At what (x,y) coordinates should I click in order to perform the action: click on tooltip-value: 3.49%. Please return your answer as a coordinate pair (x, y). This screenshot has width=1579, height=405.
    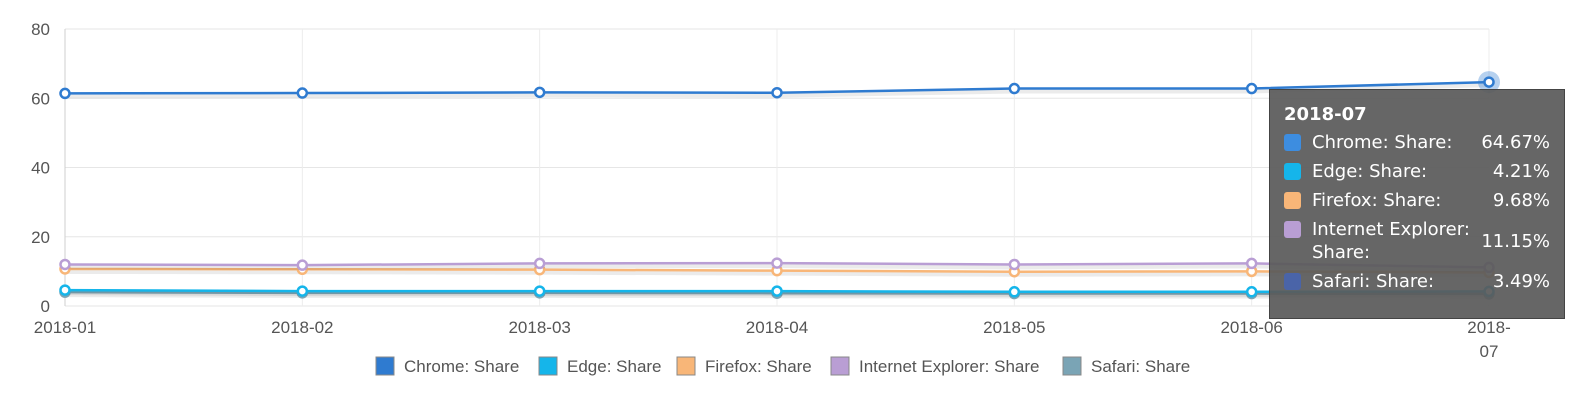
    Looking at the image, I should click on (1521, 281).